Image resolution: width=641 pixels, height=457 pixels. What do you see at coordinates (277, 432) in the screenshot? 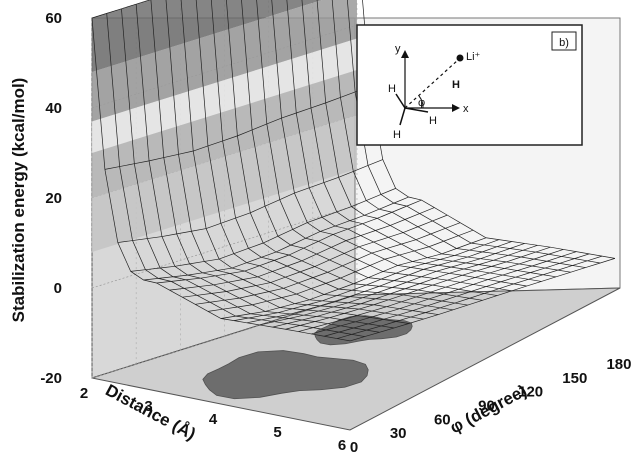
I see `x-tick-label: 5` at bounding box center [277, 432].